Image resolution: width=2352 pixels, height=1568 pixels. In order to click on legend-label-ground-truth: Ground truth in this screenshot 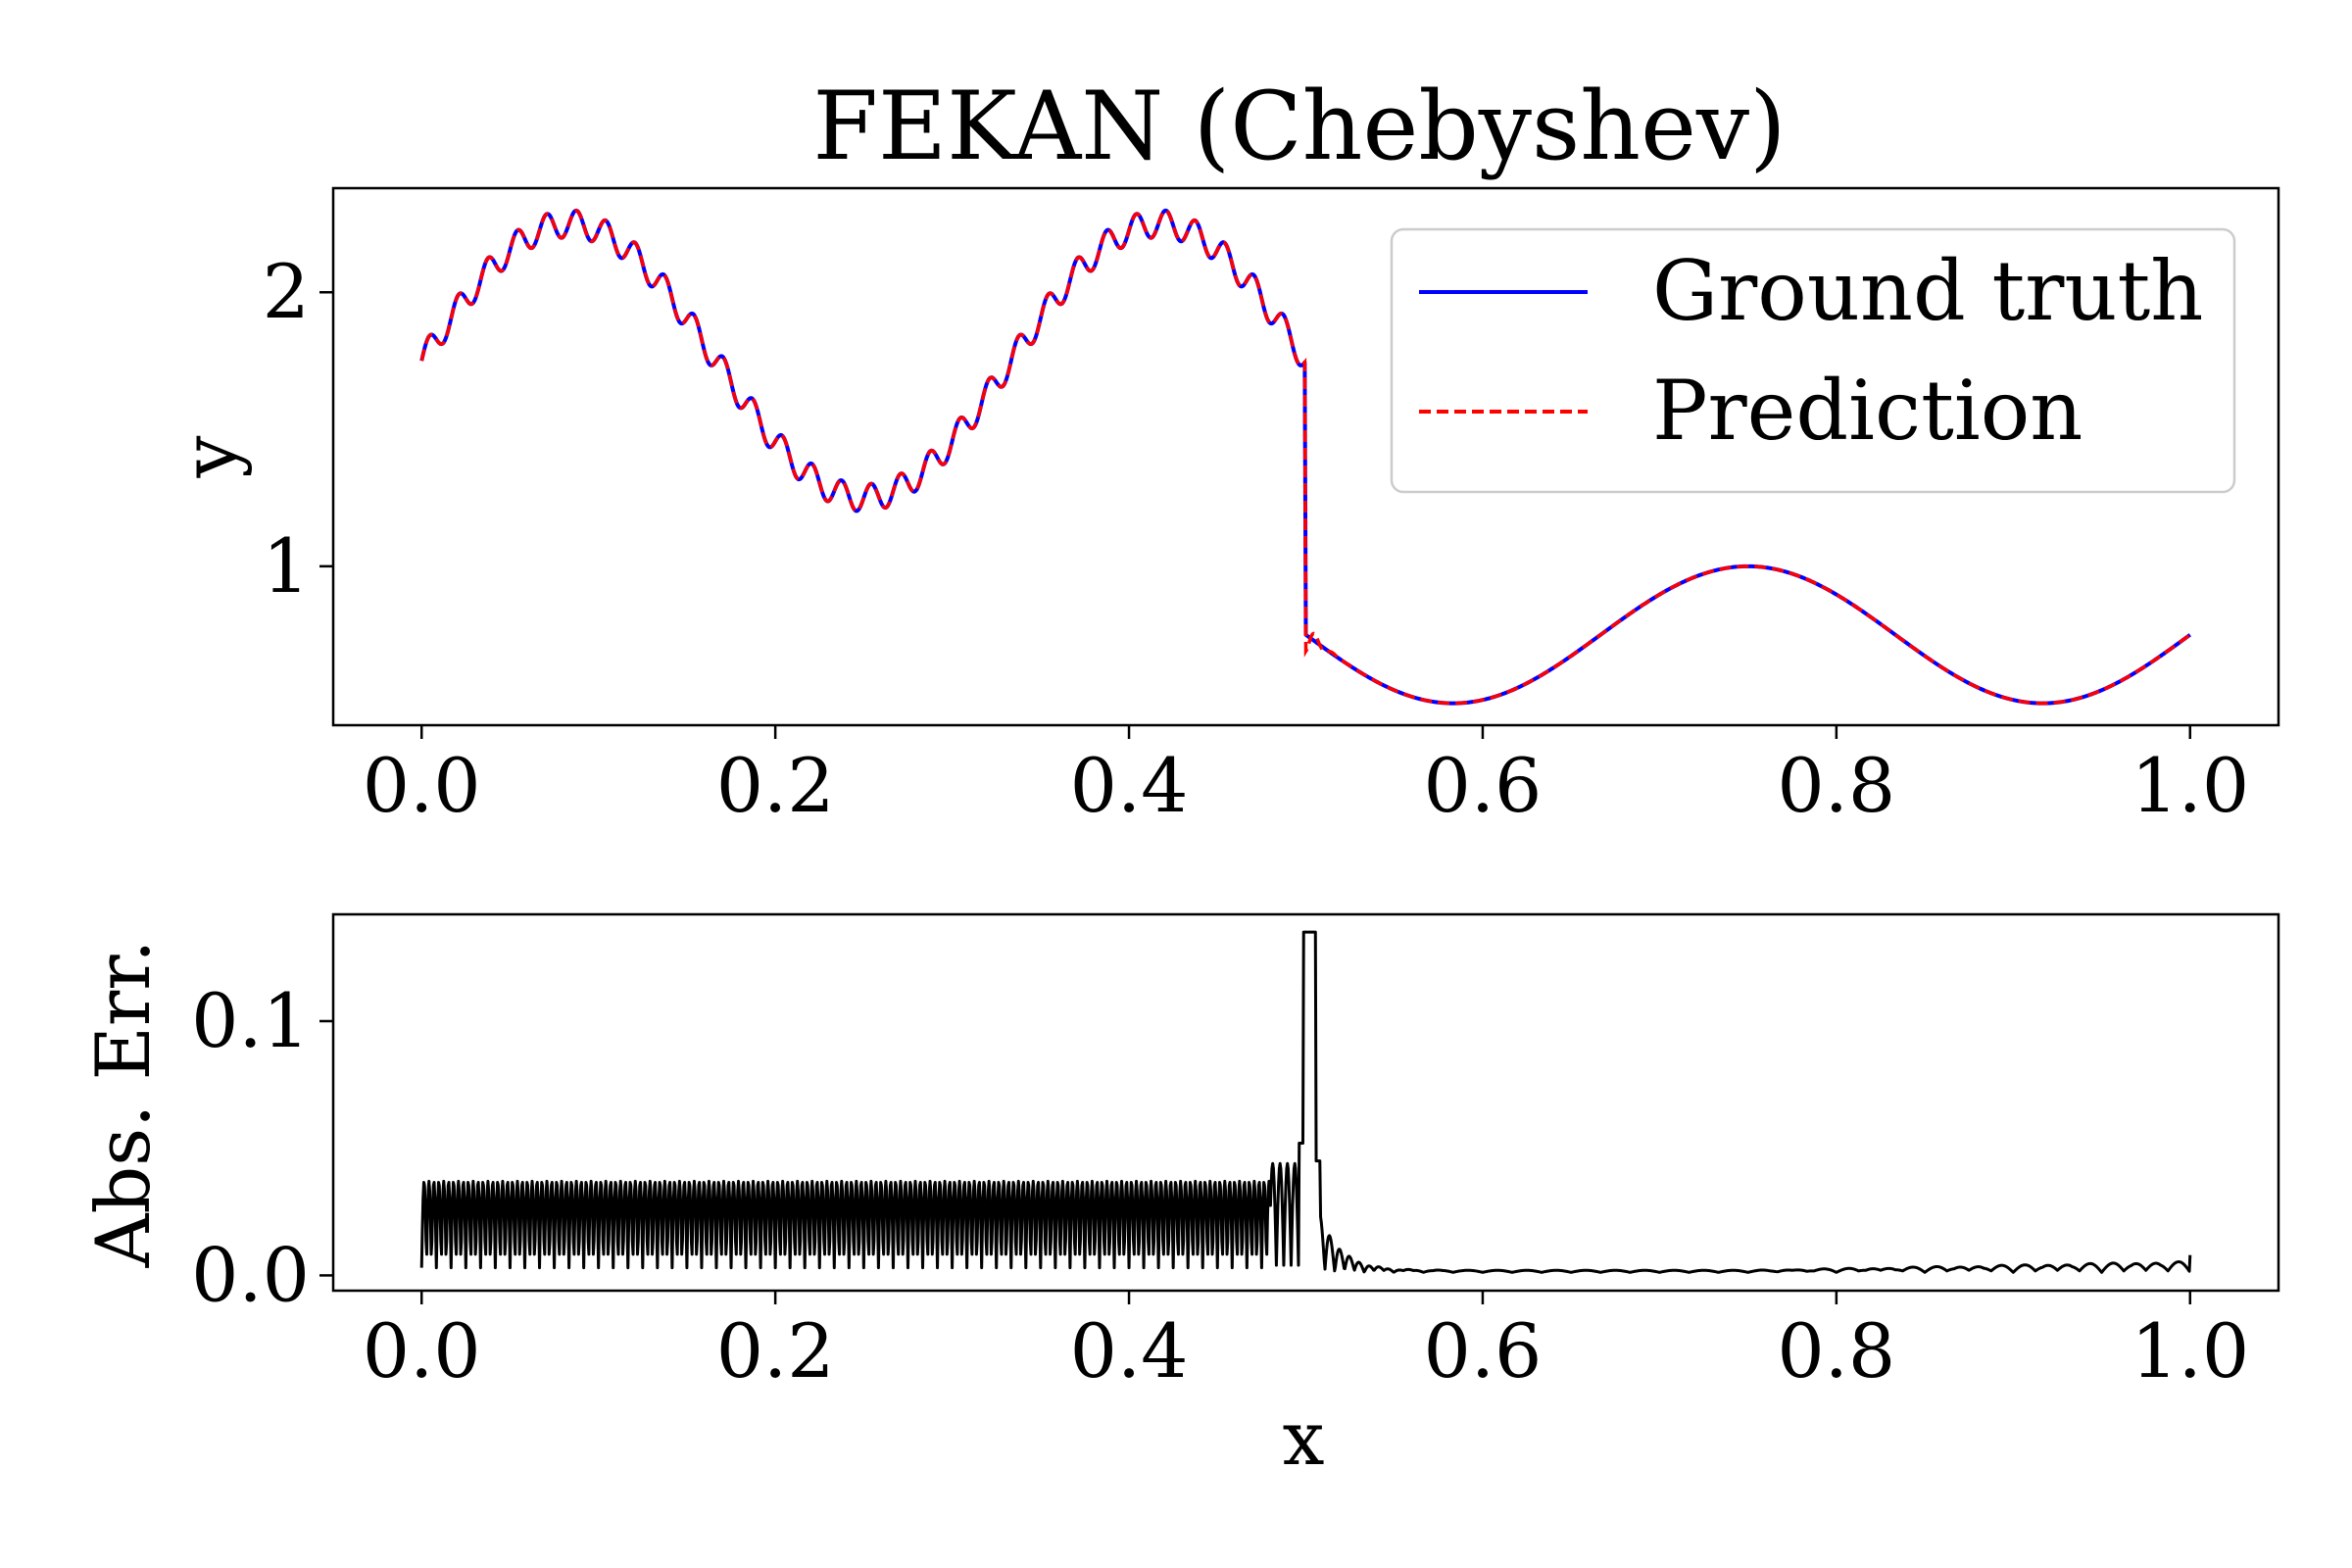, I will do `click(1927, 291)`.